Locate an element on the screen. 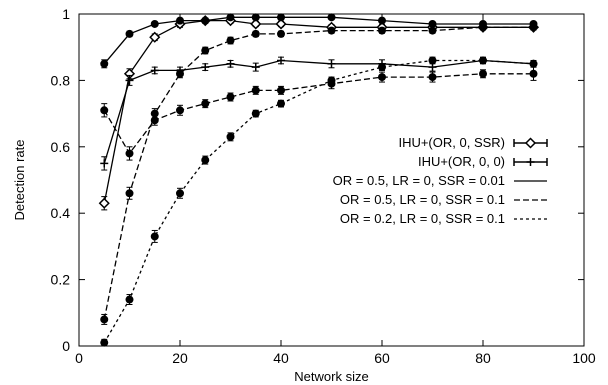 The image size is (608, 385). series-line is located at coordinates (318, 40).